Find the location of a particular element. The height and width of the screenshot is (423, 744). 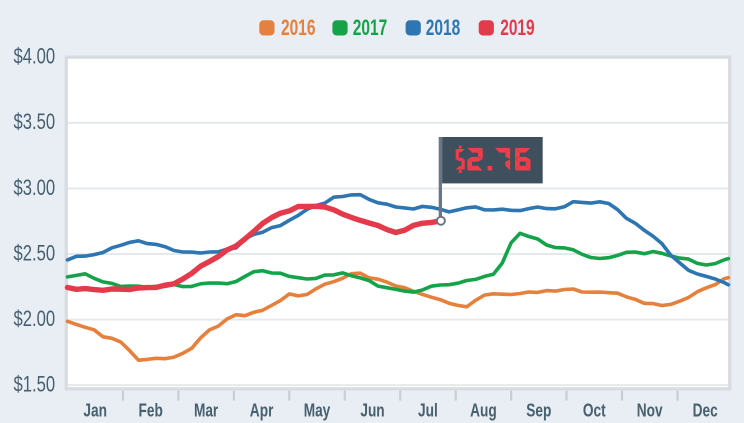

svg-text: Sep is located at coordinates (538, 410).